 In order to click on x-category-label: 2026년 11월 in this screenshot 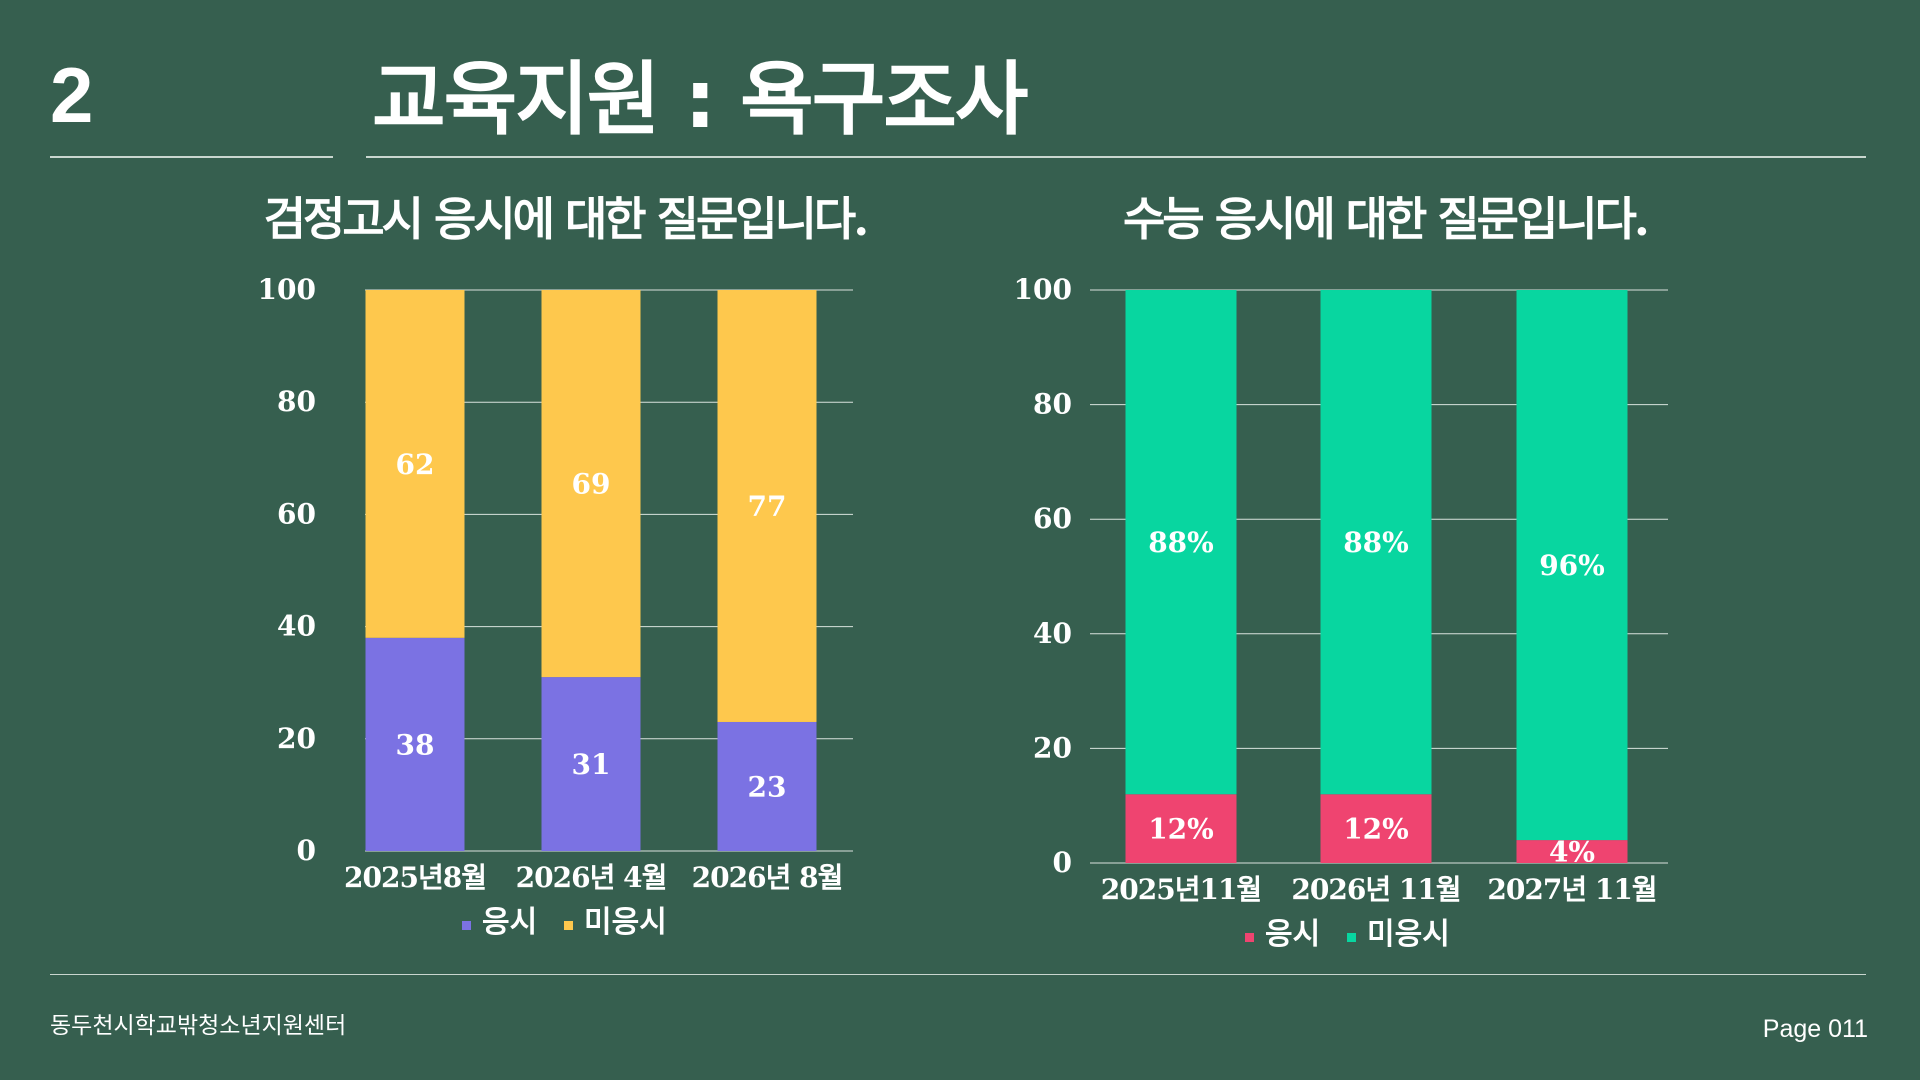, I will do `click(1375, 889)`.